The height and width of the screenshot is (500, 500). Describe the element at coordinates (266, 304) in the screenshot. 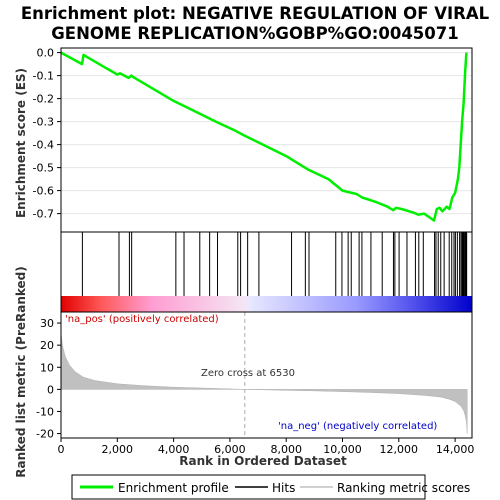

I see `rank-color-bar` at that location.